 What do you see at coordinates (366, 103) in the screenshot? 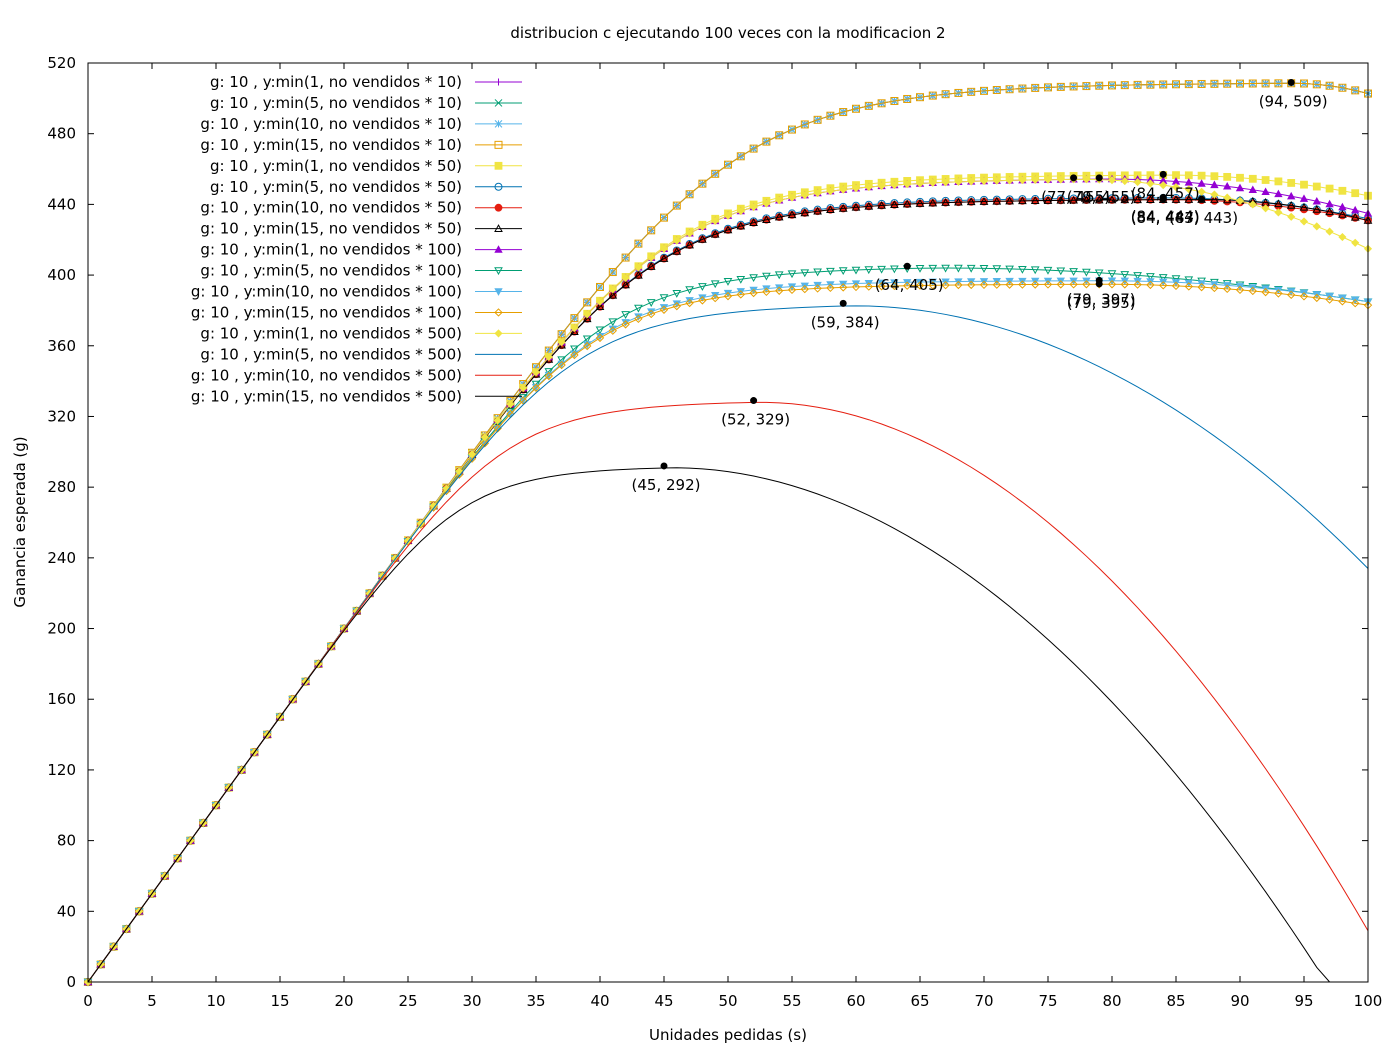
I see `legend-entry: g: 10 , y:min(5, no vendidos * 10)` at bounding box center [366, 103].